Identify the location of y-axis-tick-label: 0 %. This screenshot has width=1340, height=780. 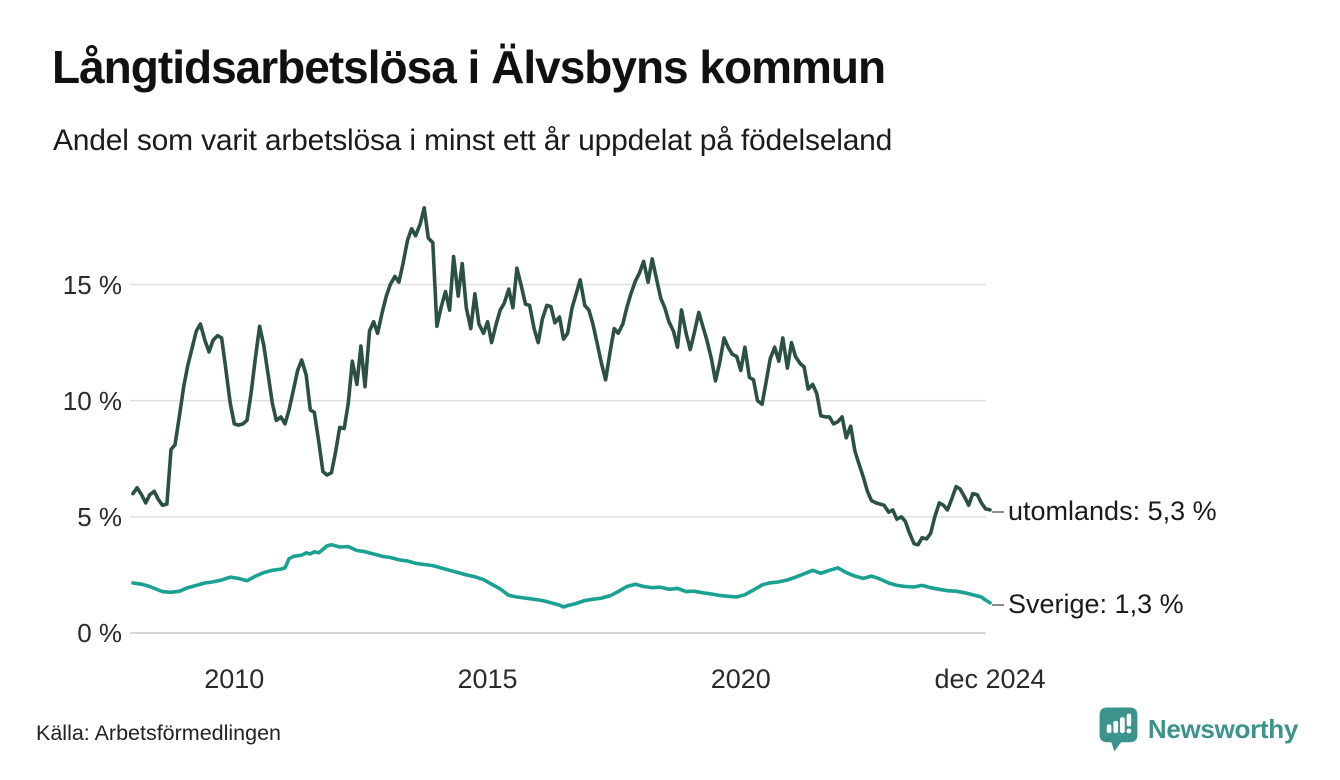
(99, 633).